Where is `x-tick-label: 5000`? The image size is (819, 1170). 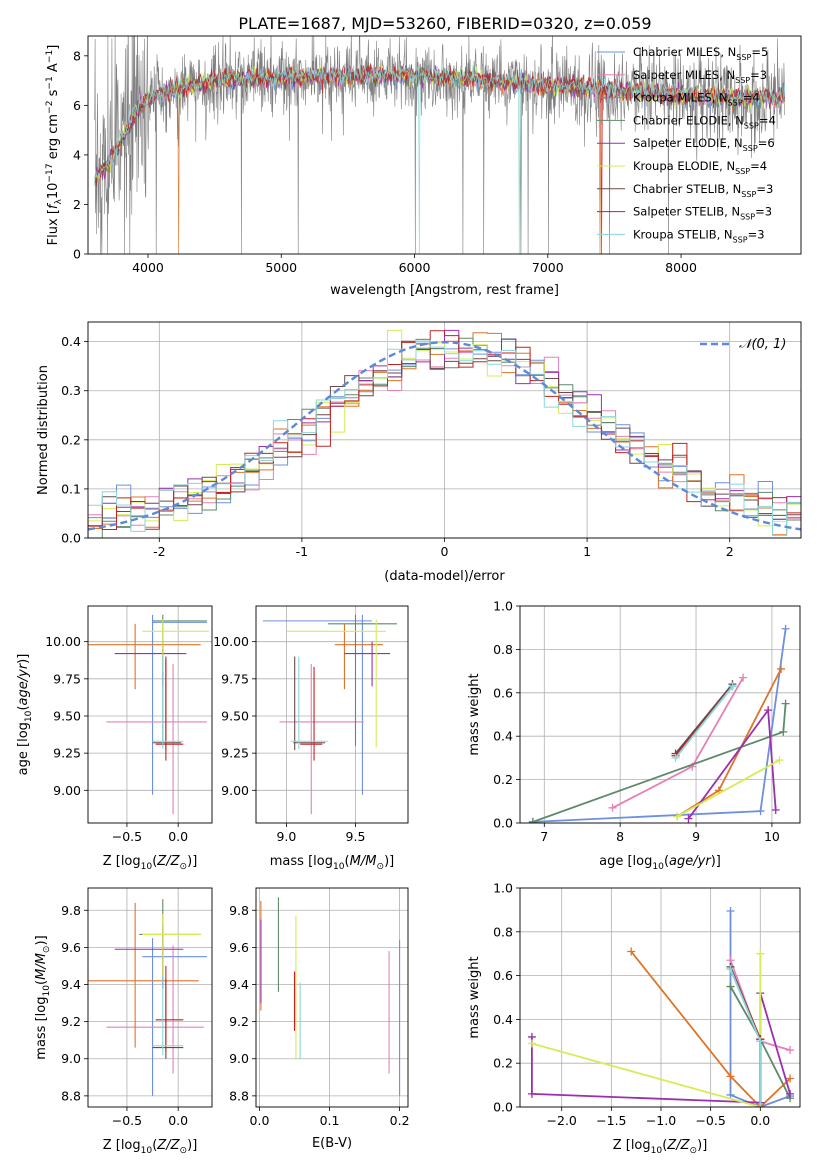 x-tick-label: 5000 is located at coordinates (281, 267).